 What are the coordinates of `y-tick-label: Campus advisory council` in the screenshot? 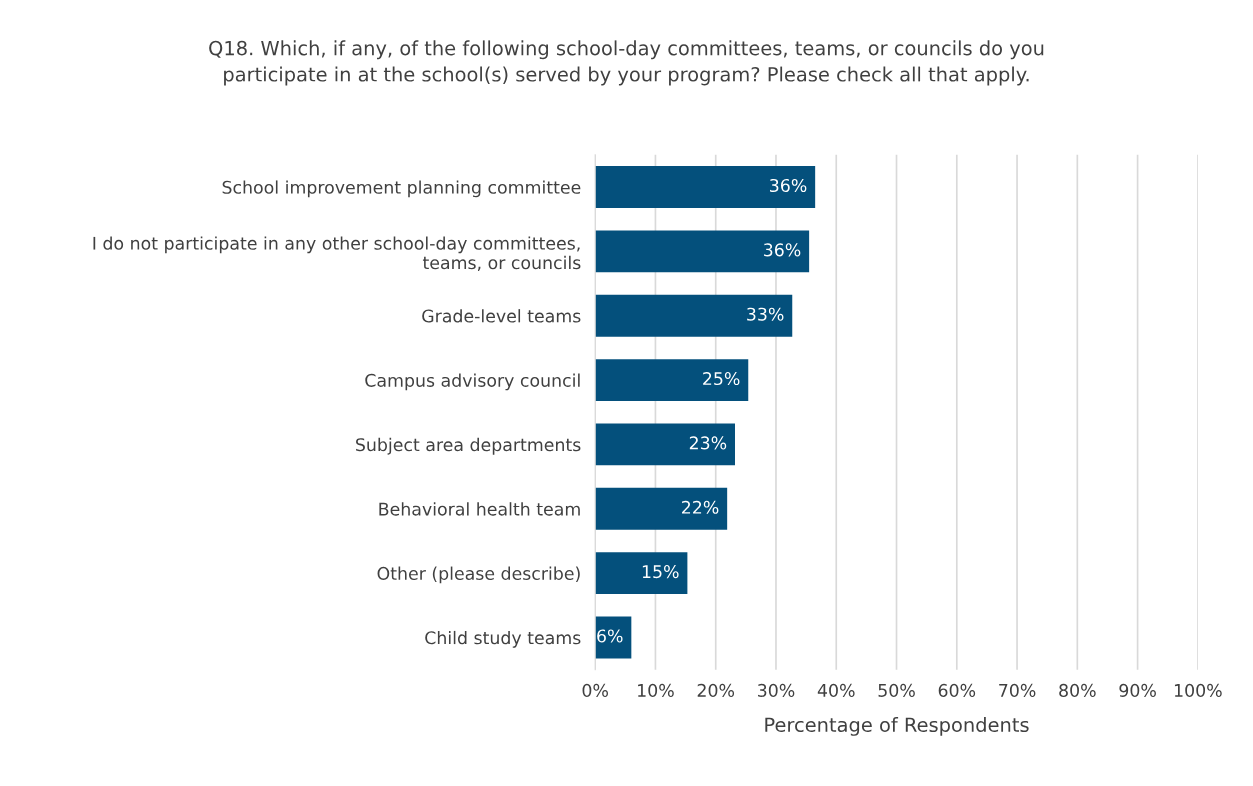 It's located at (472, 382).